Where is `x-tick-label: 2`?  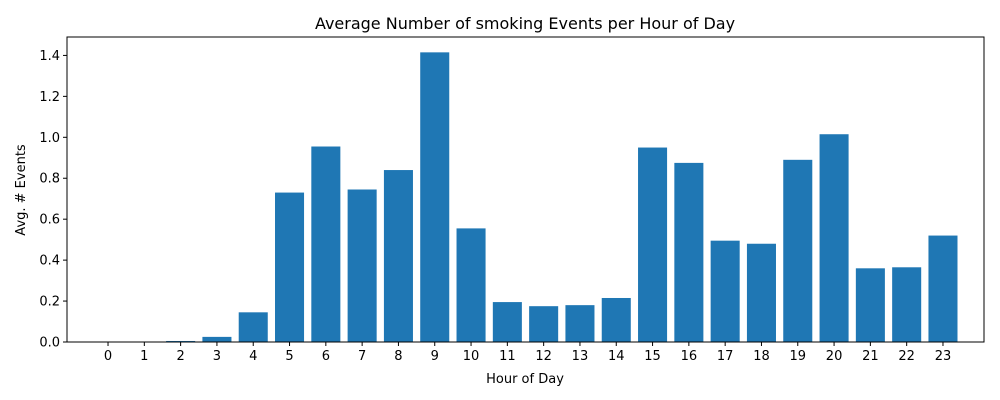 x-tick-label: 2 is located at coordinates (180, 356).